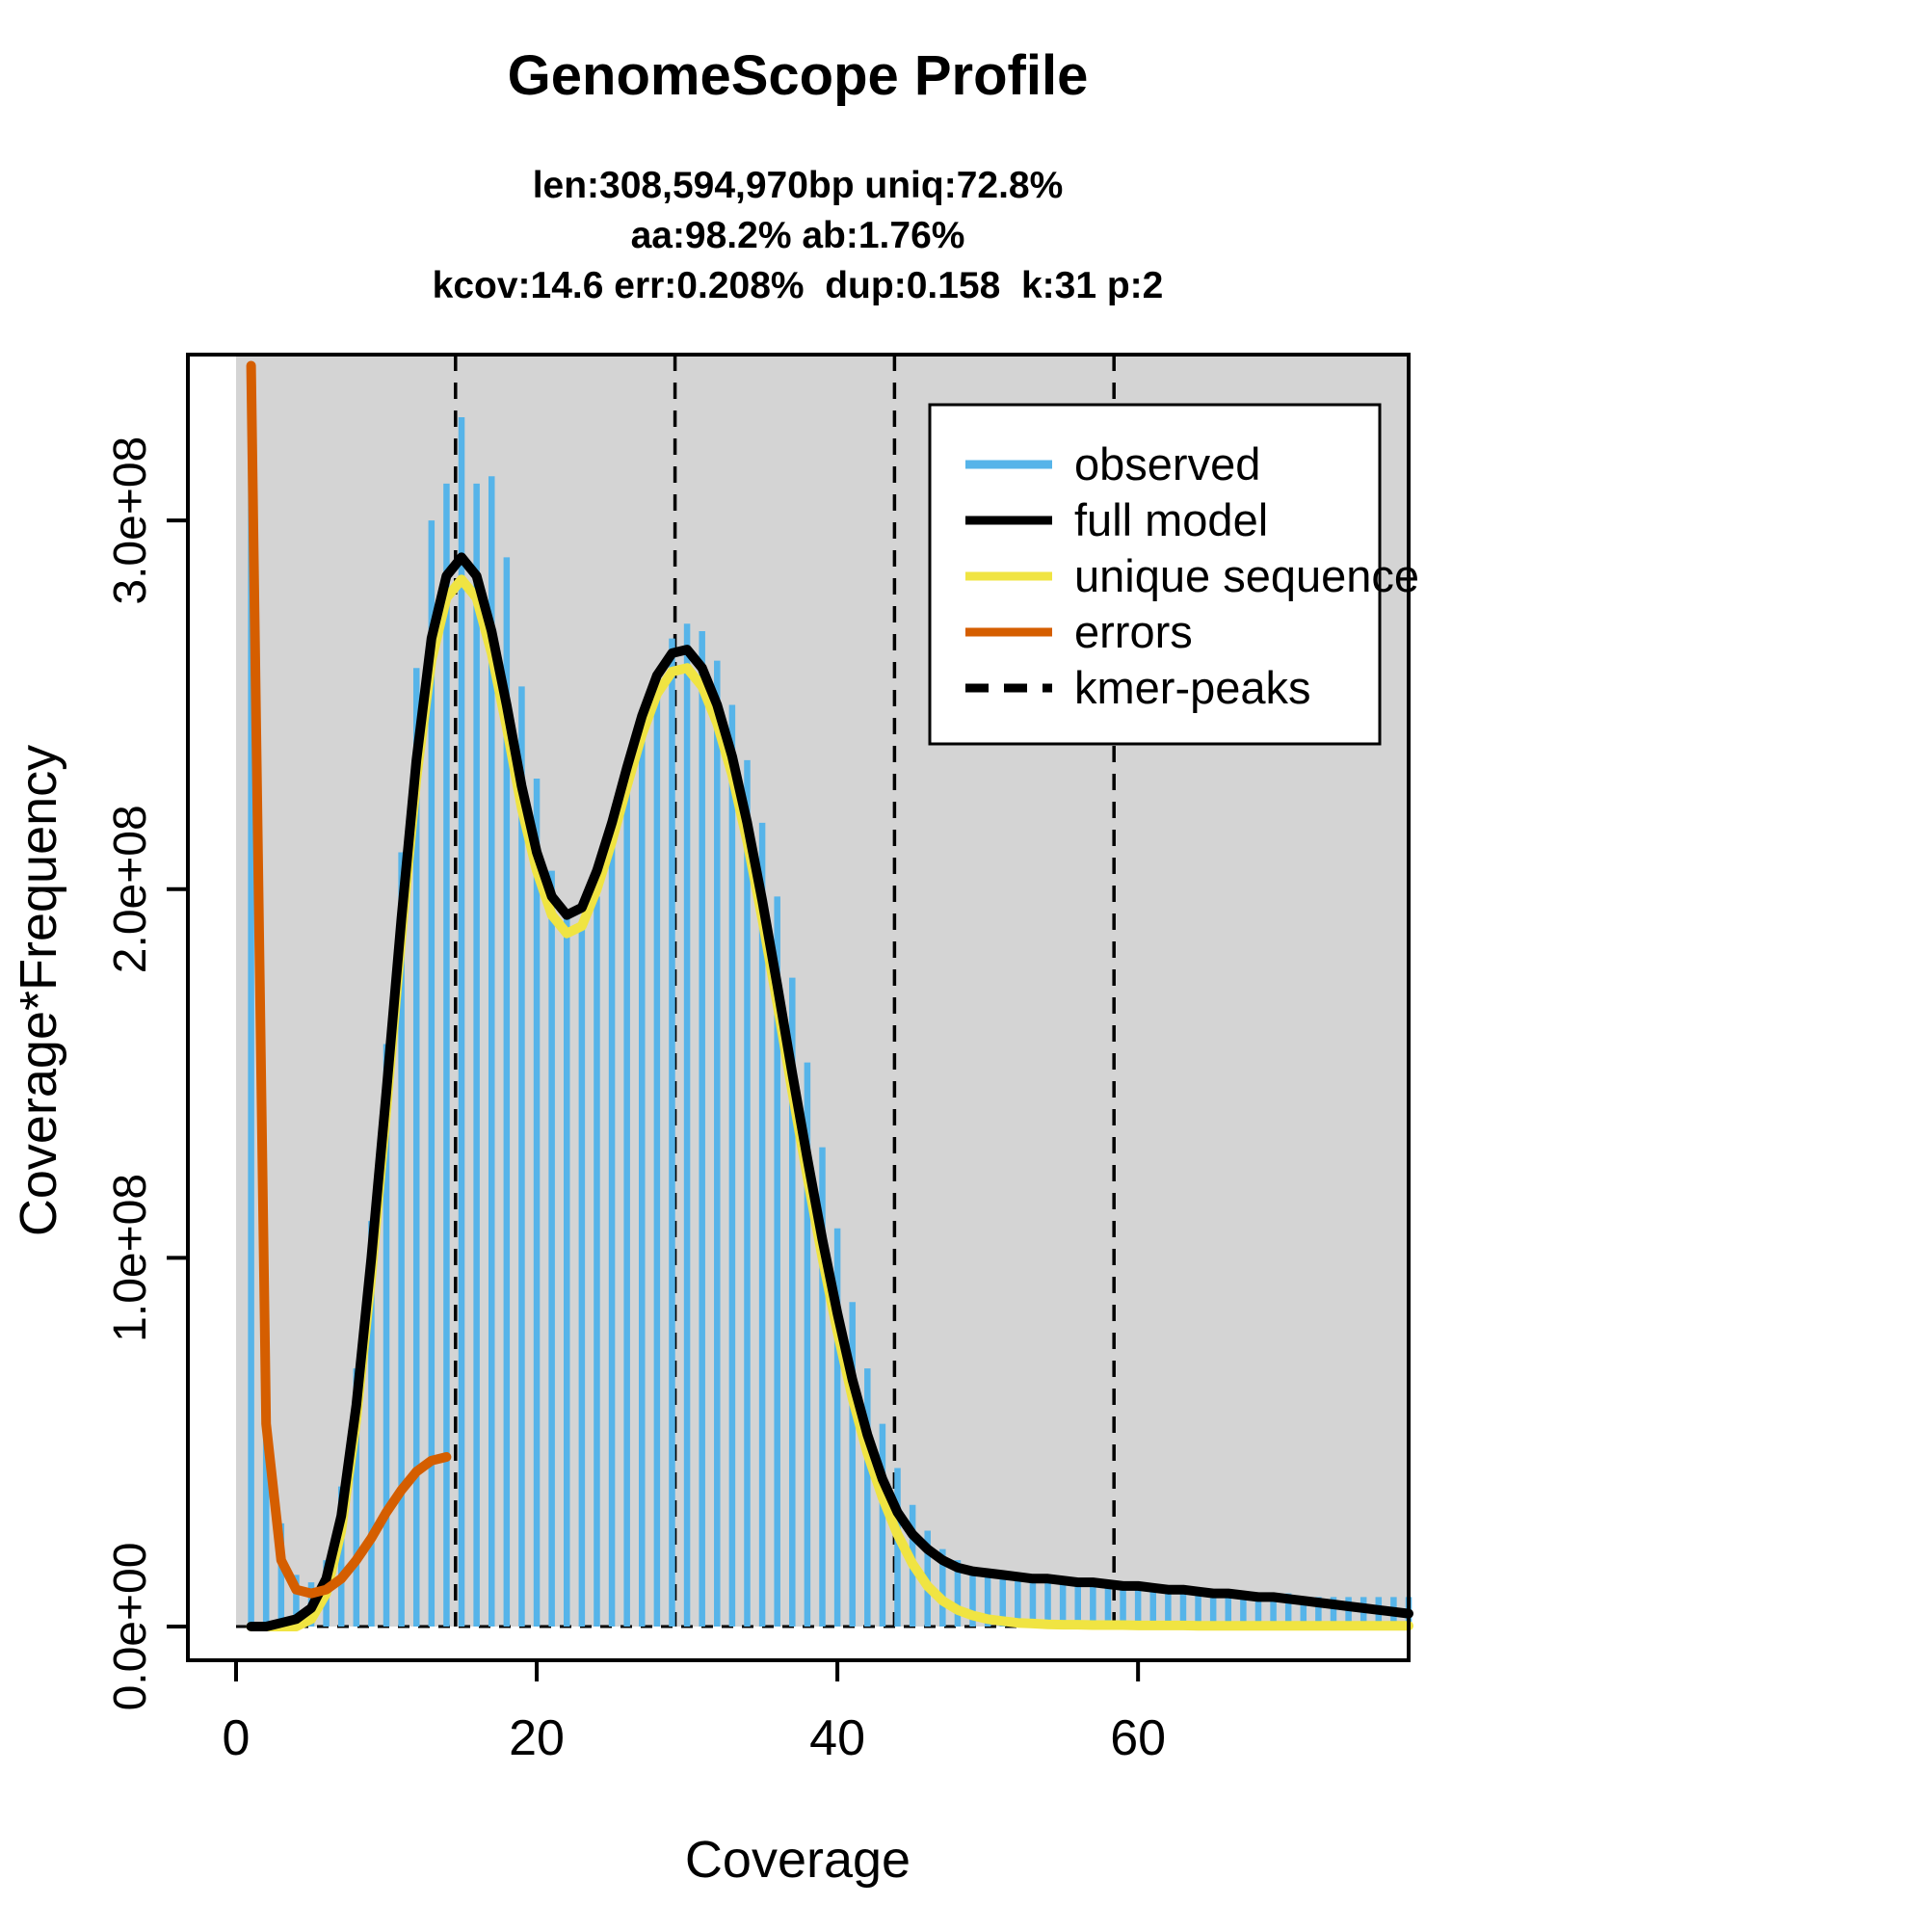 This screenshot has height=1932, width=1927. What do you see at coordinates (799, 185) in the screenshot?
I see `subtitle-line-1: len:308,594,970bp uniq:72.8%` at bounding box center [799, 185].